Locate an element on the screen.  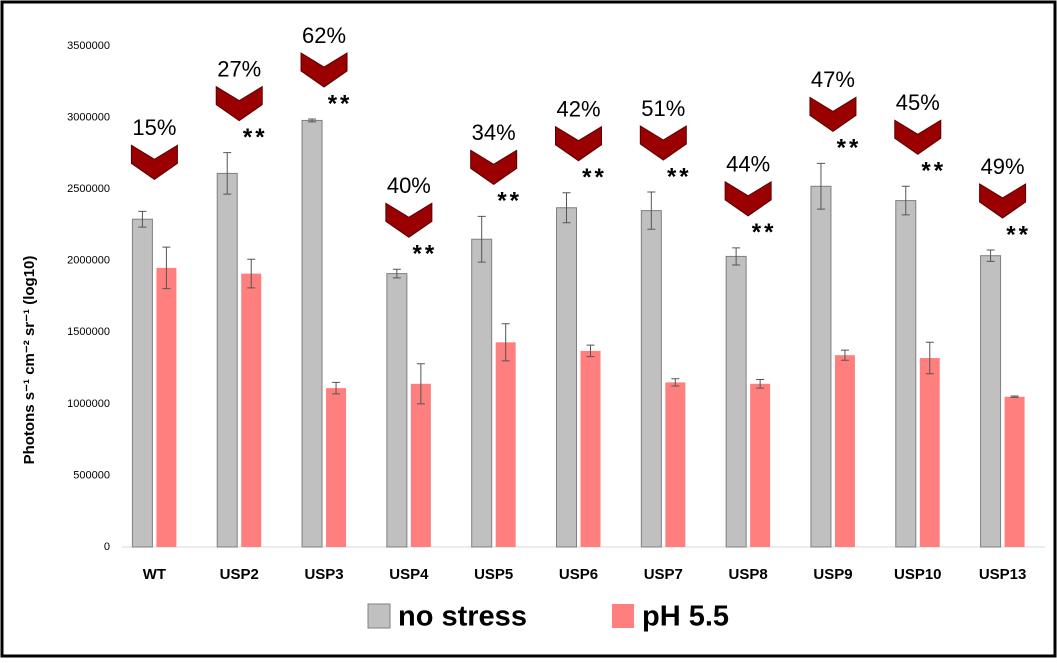
percent-label: 44% is located at coordinates (748, 164).